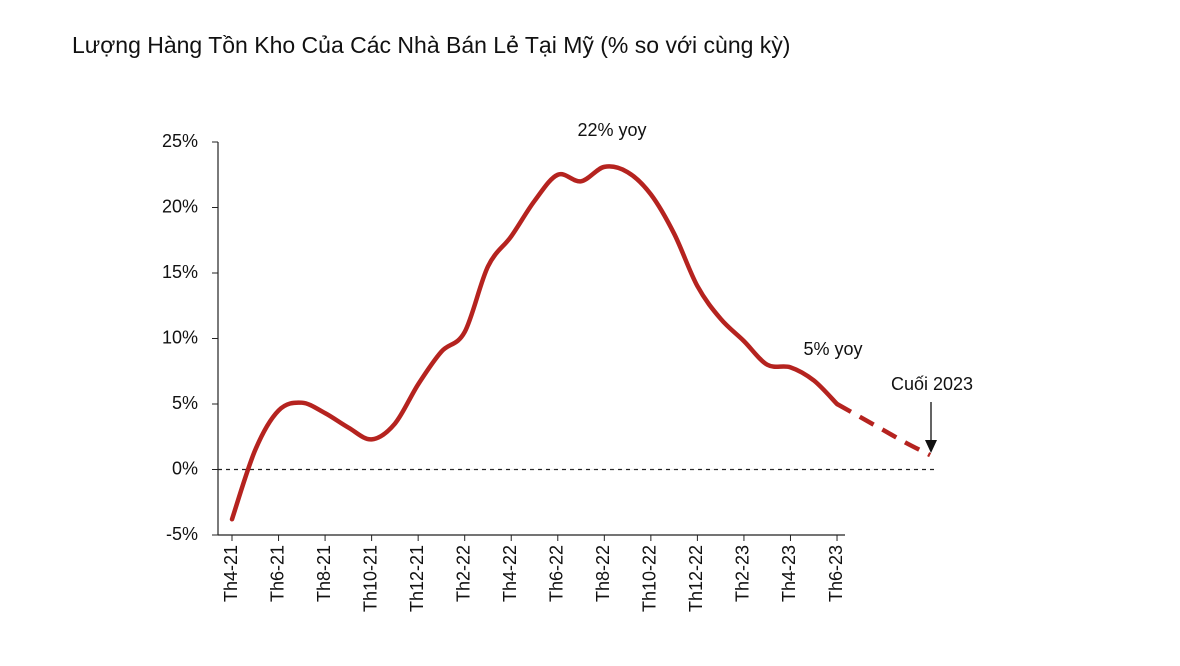 The height and width of the screenshot is (666, 1180). What do you see at coordinates (324, 573) in the screenshot?
I see `x-tick-label: Th8-21` at bounding box center [324, 573].